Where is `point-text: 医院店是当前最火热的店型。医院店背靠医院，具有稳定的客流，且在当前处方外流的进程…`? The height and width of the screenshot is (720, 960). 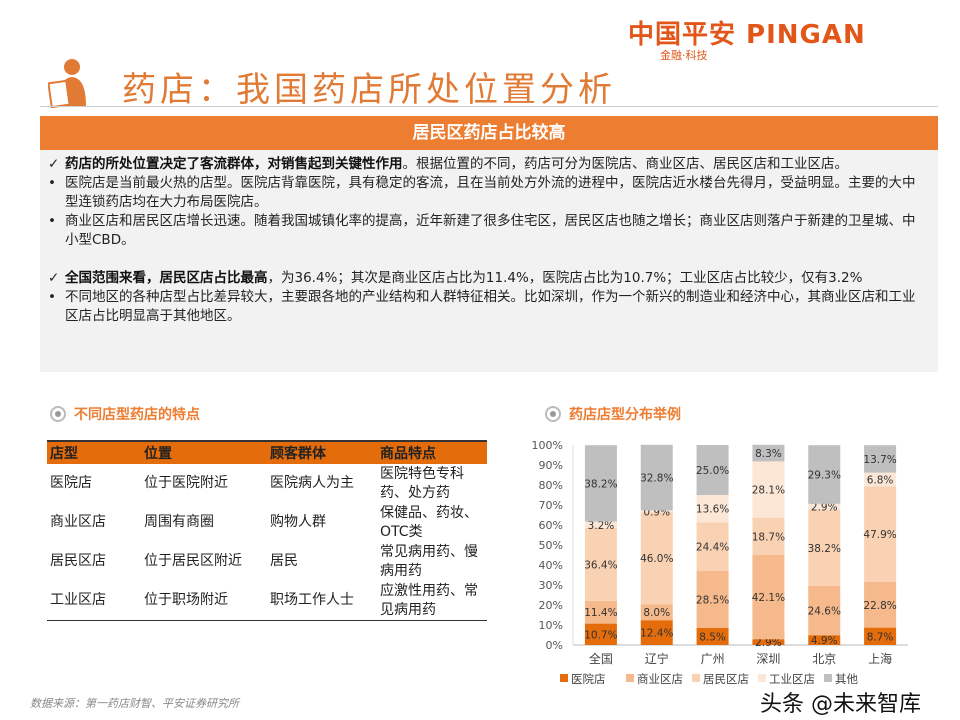
point-text: 医院店是当前最火热的店型。医院店背靠医院，具有稳定的客流，且在当前处方外流的进程… is located at coordinates (490, 192).